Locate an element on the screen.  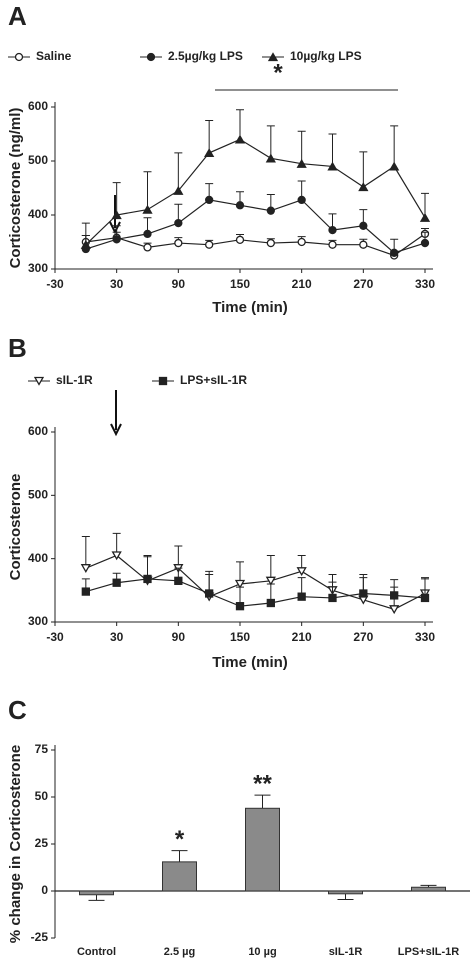
x-tick-label: 2.5 µg is located at coordinates (179, 952).